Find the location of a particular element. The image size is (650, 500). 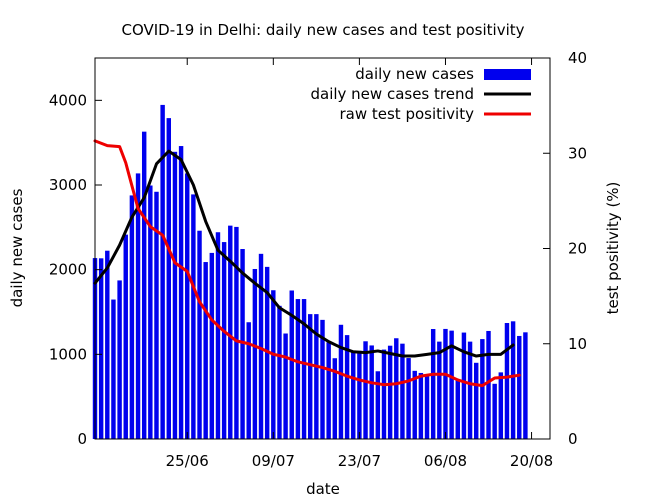

x-tick-label: 09/07 is located at coordinates (273, 461).